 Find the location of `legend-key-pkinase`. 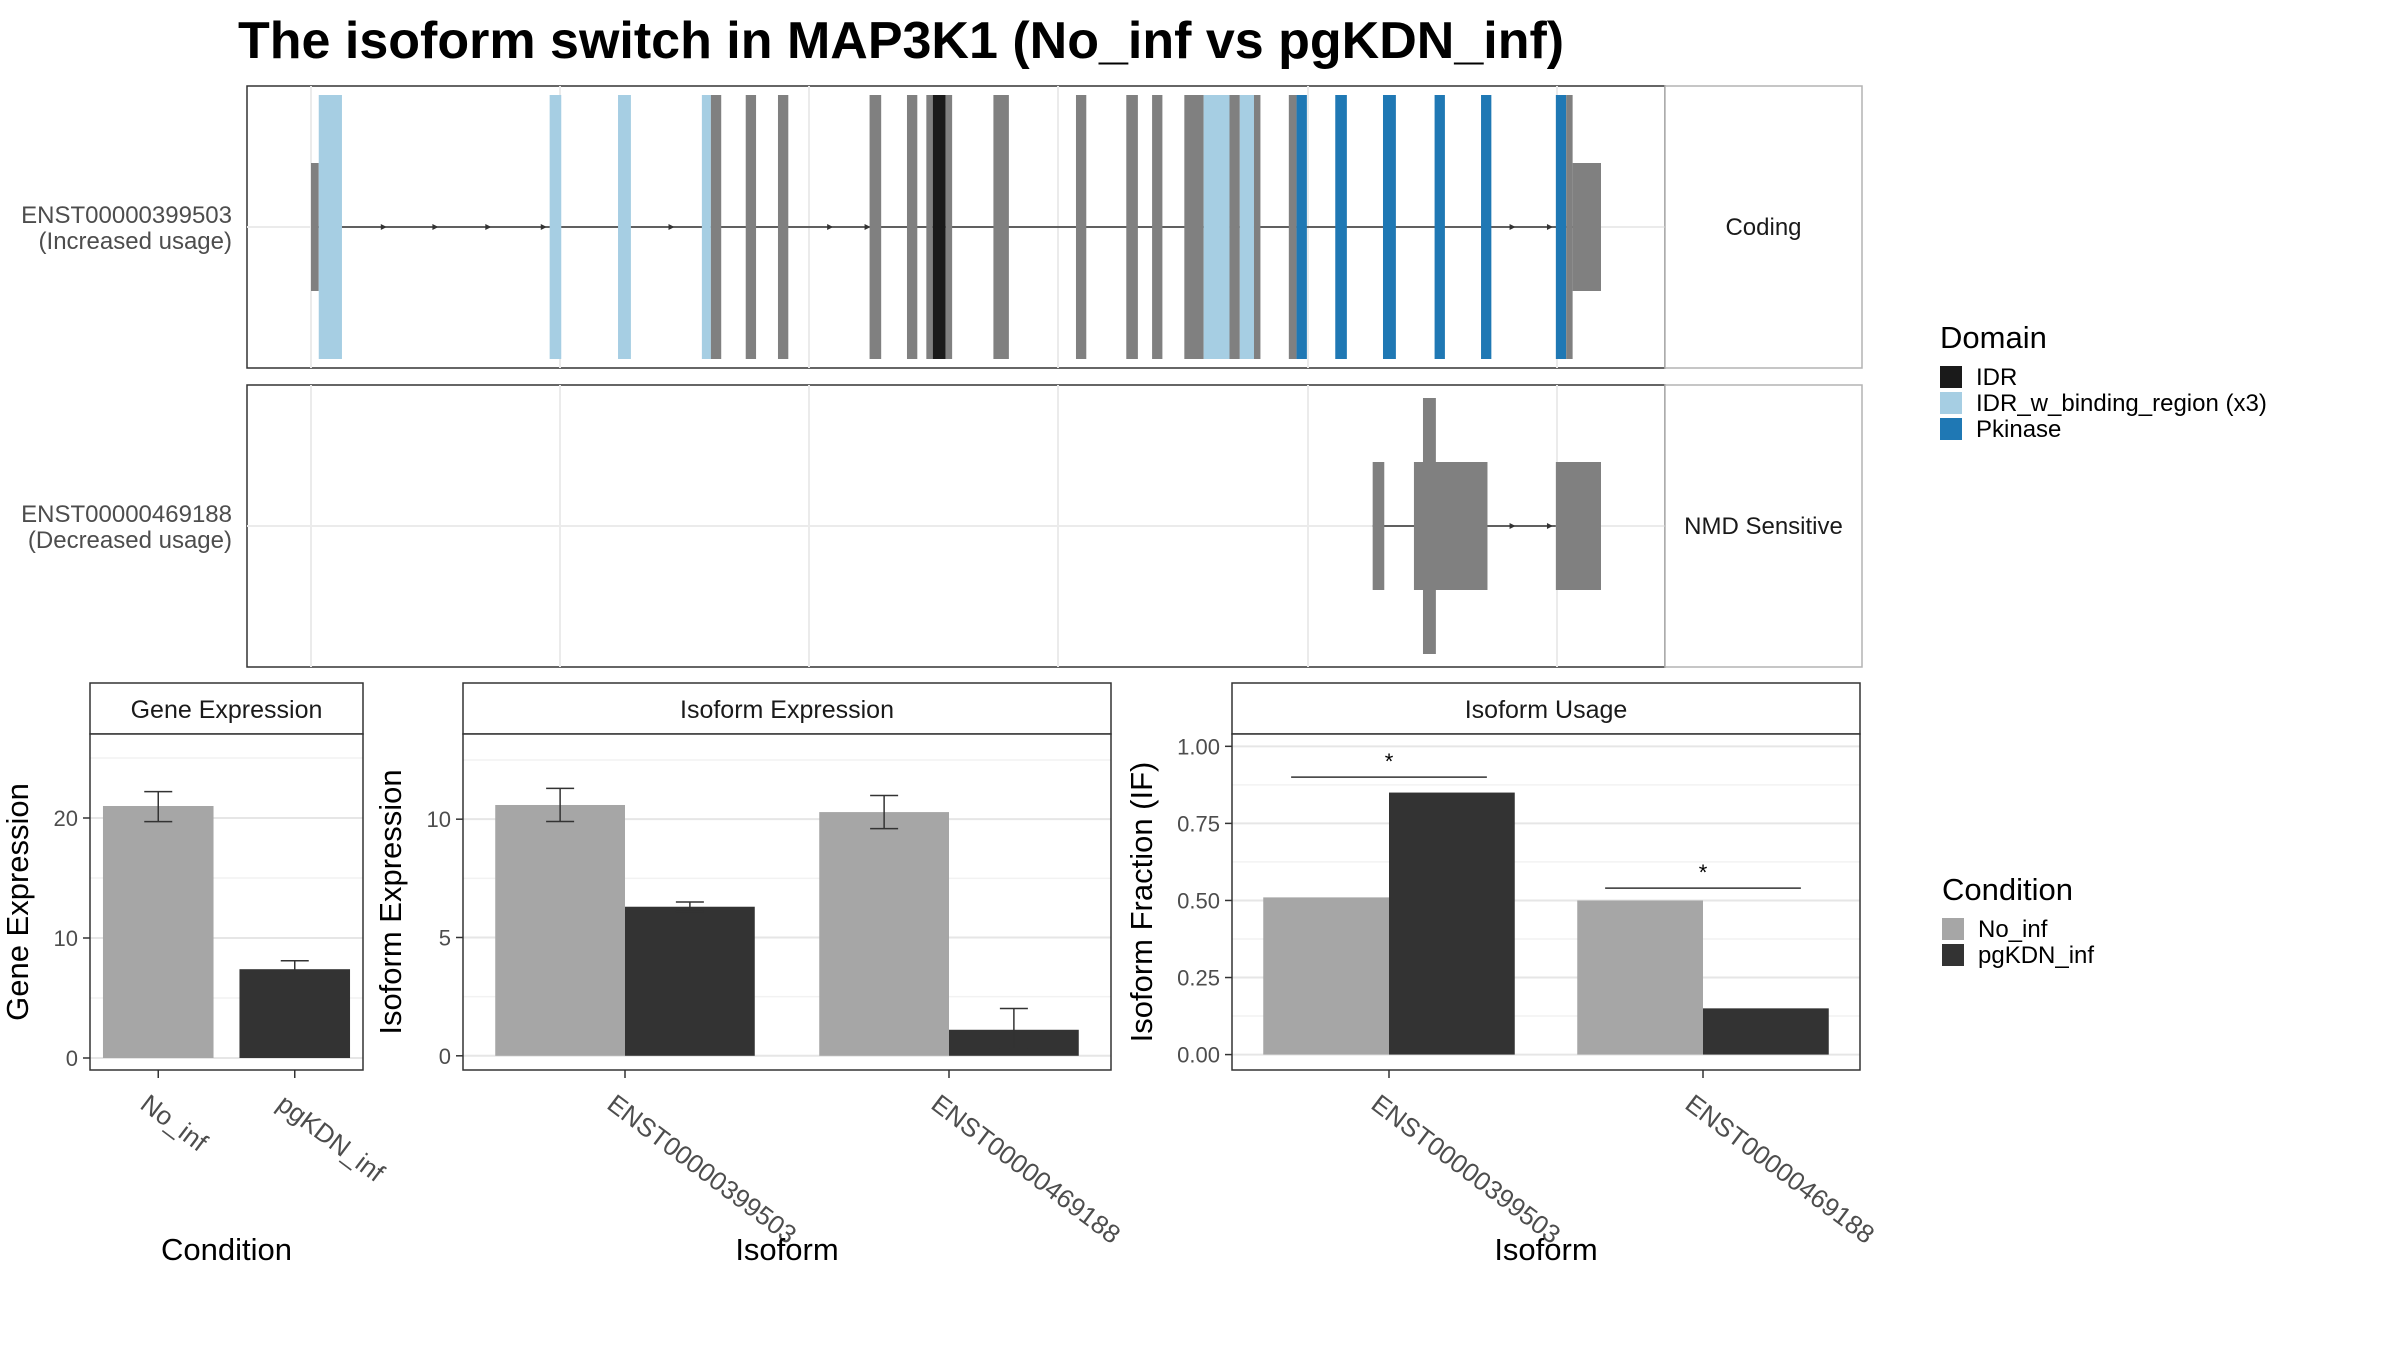

legend-key-pkinase is located at coordinates (1951, 429).